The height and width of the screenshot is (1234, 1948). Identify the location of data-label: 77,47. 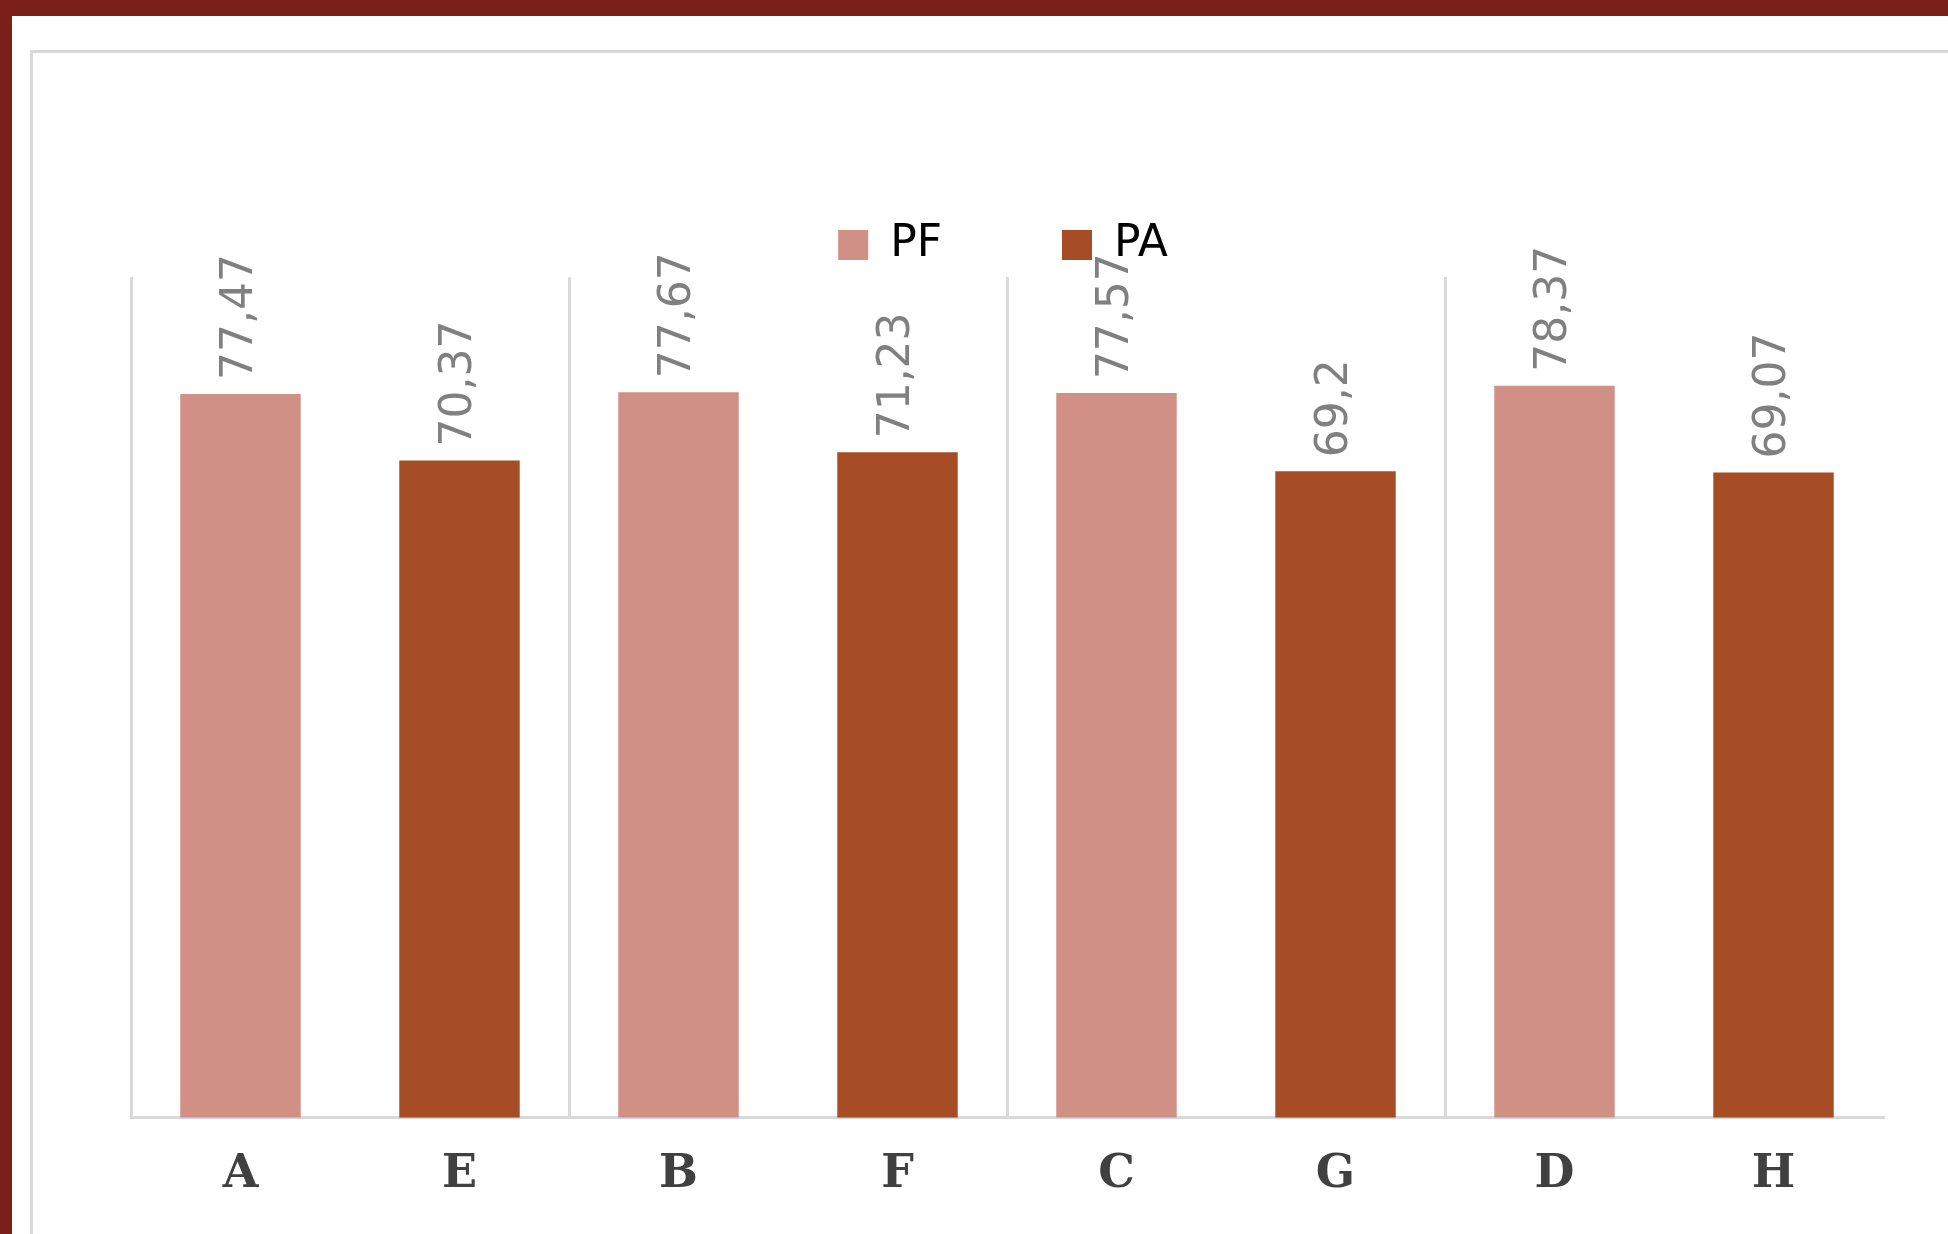
(236, 317).